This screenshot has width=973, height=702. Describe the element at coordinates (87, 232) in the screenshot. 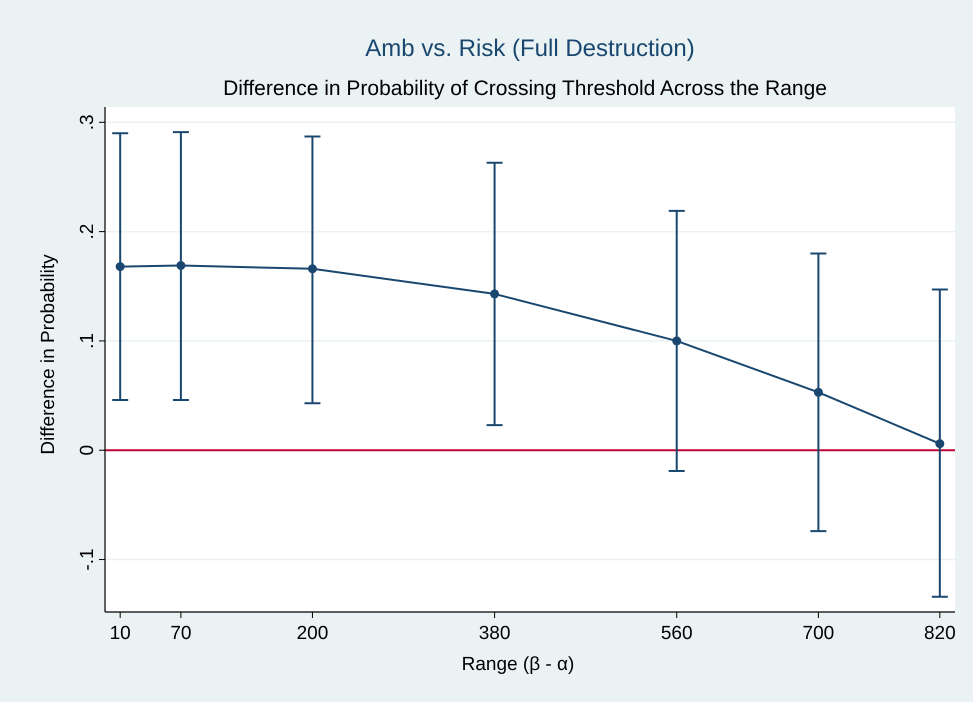

I see `y-tick-label: .2` at that location.